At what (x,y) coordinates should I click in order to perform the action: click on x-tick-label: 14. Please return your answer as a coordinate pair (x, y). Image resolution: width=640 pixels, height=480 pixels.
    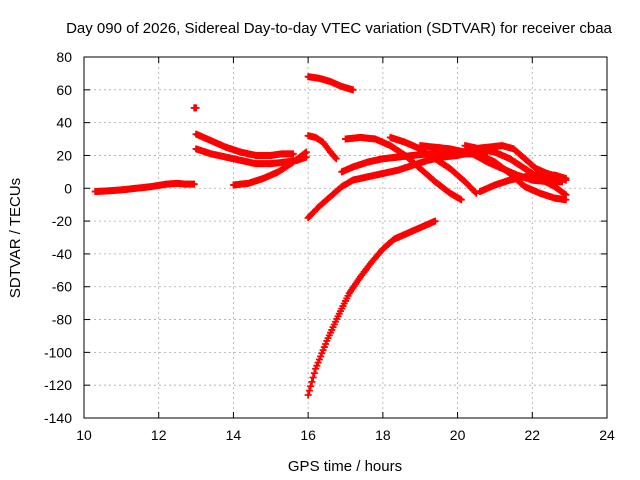
    Looking at the image, I should click on (234, 435).